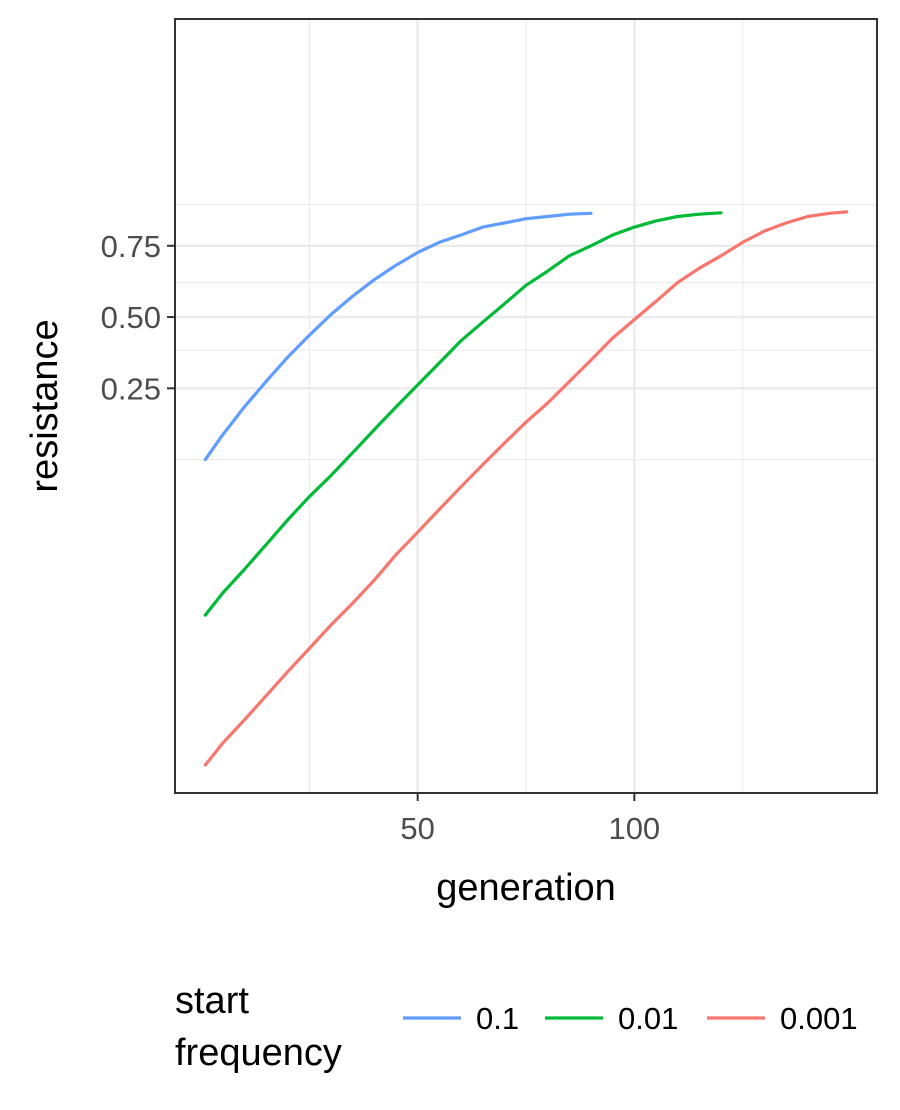  I want to click on legend-label-1: 0.01, so click(648, 1018).